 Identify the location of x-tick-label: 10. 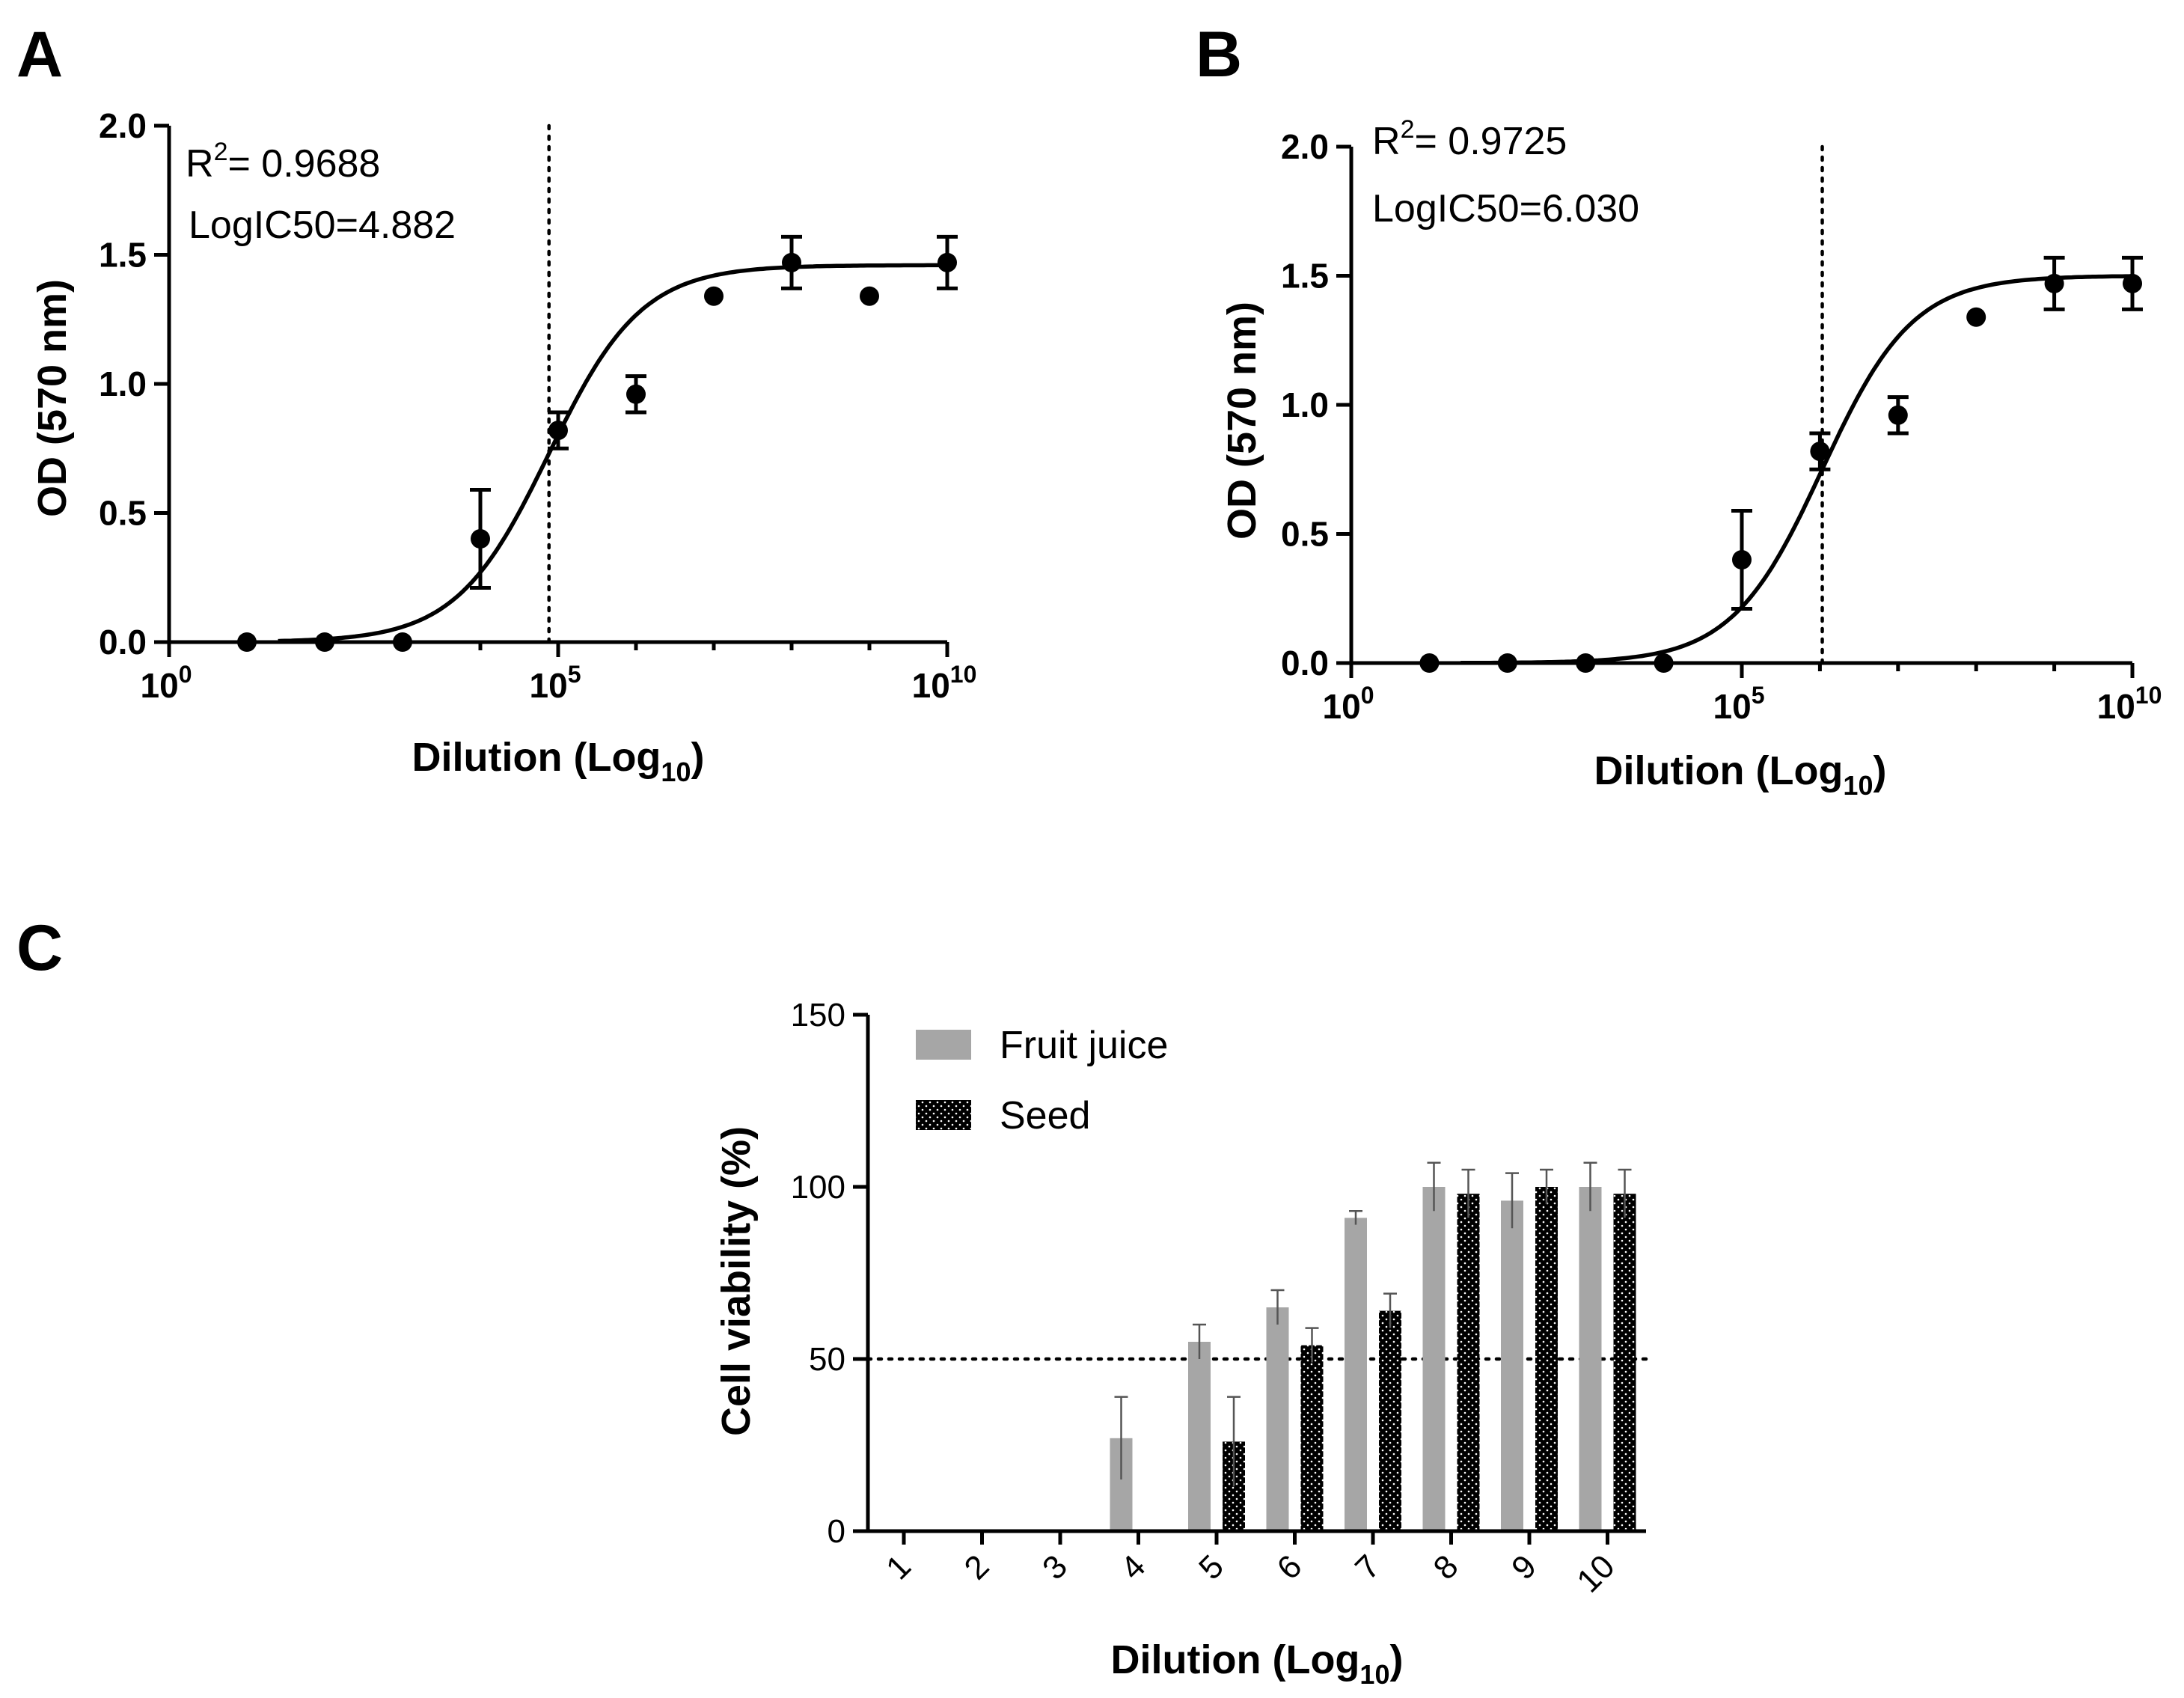
(1595, 1573).